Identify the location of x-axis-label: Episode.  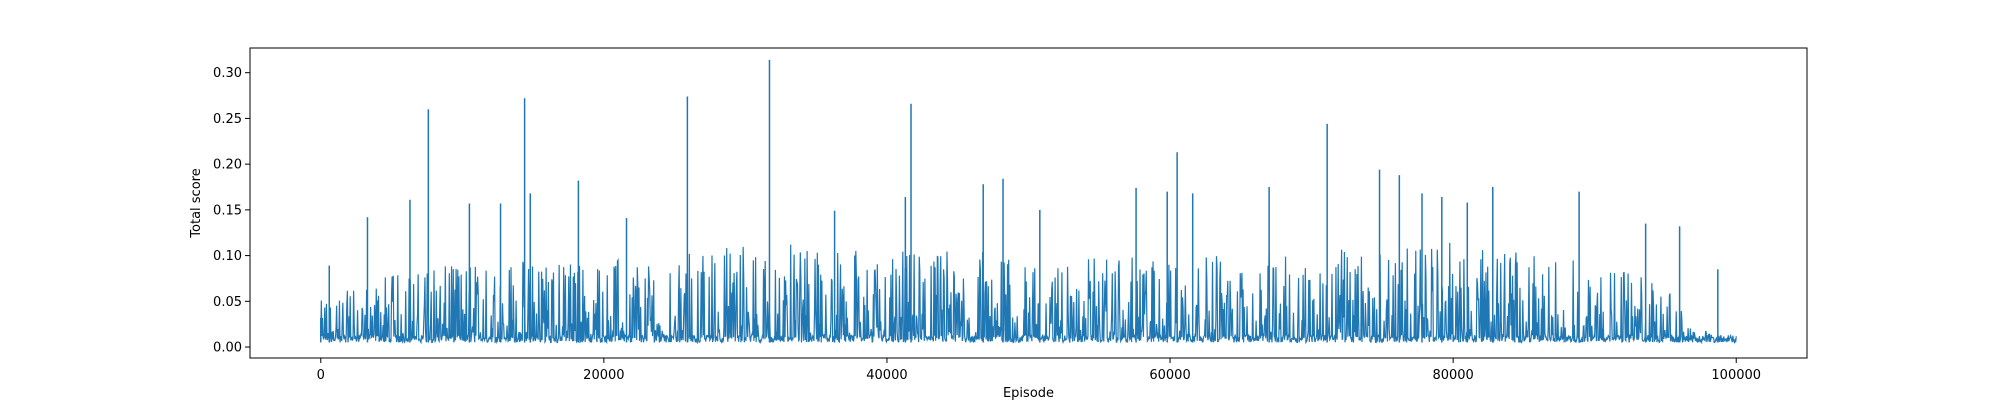
(1028, 393).